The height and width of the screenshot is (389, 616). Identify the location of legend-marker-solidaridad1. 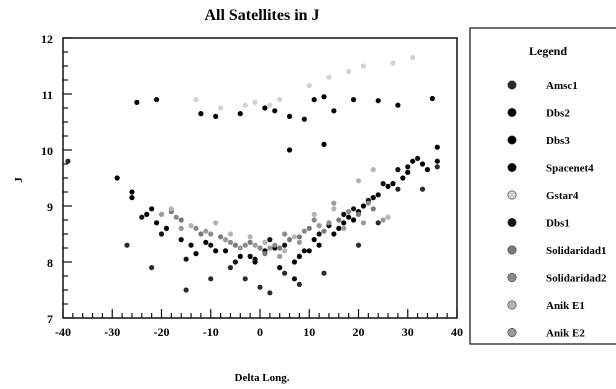
(512, 250).